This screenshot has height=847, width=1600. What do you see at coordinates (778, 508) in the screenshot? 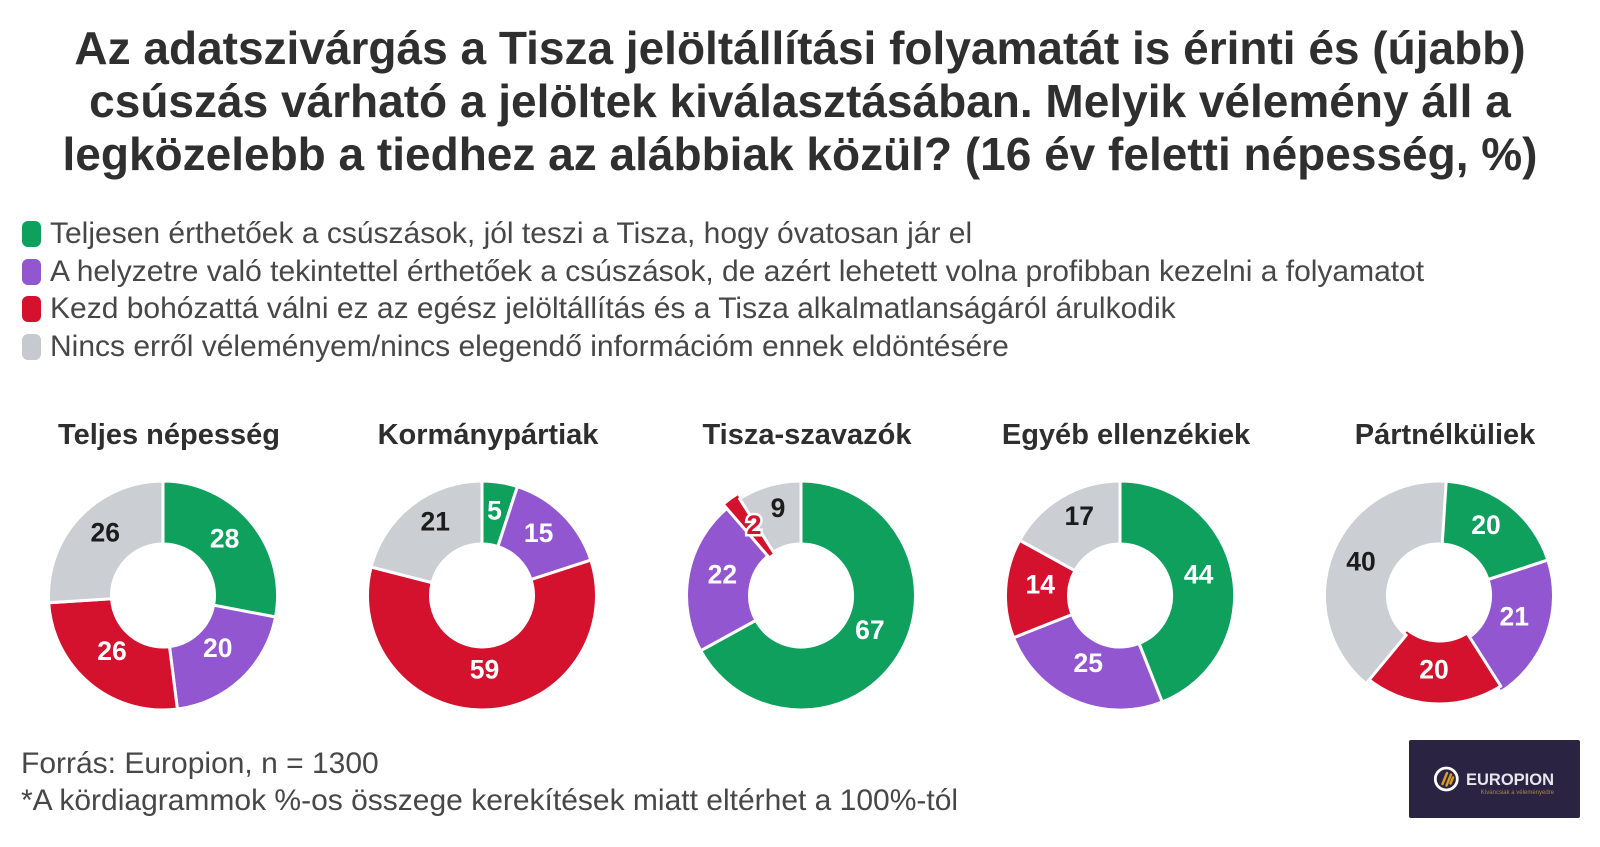
I see `svg-text: 9` at bounding box center [778, 508].